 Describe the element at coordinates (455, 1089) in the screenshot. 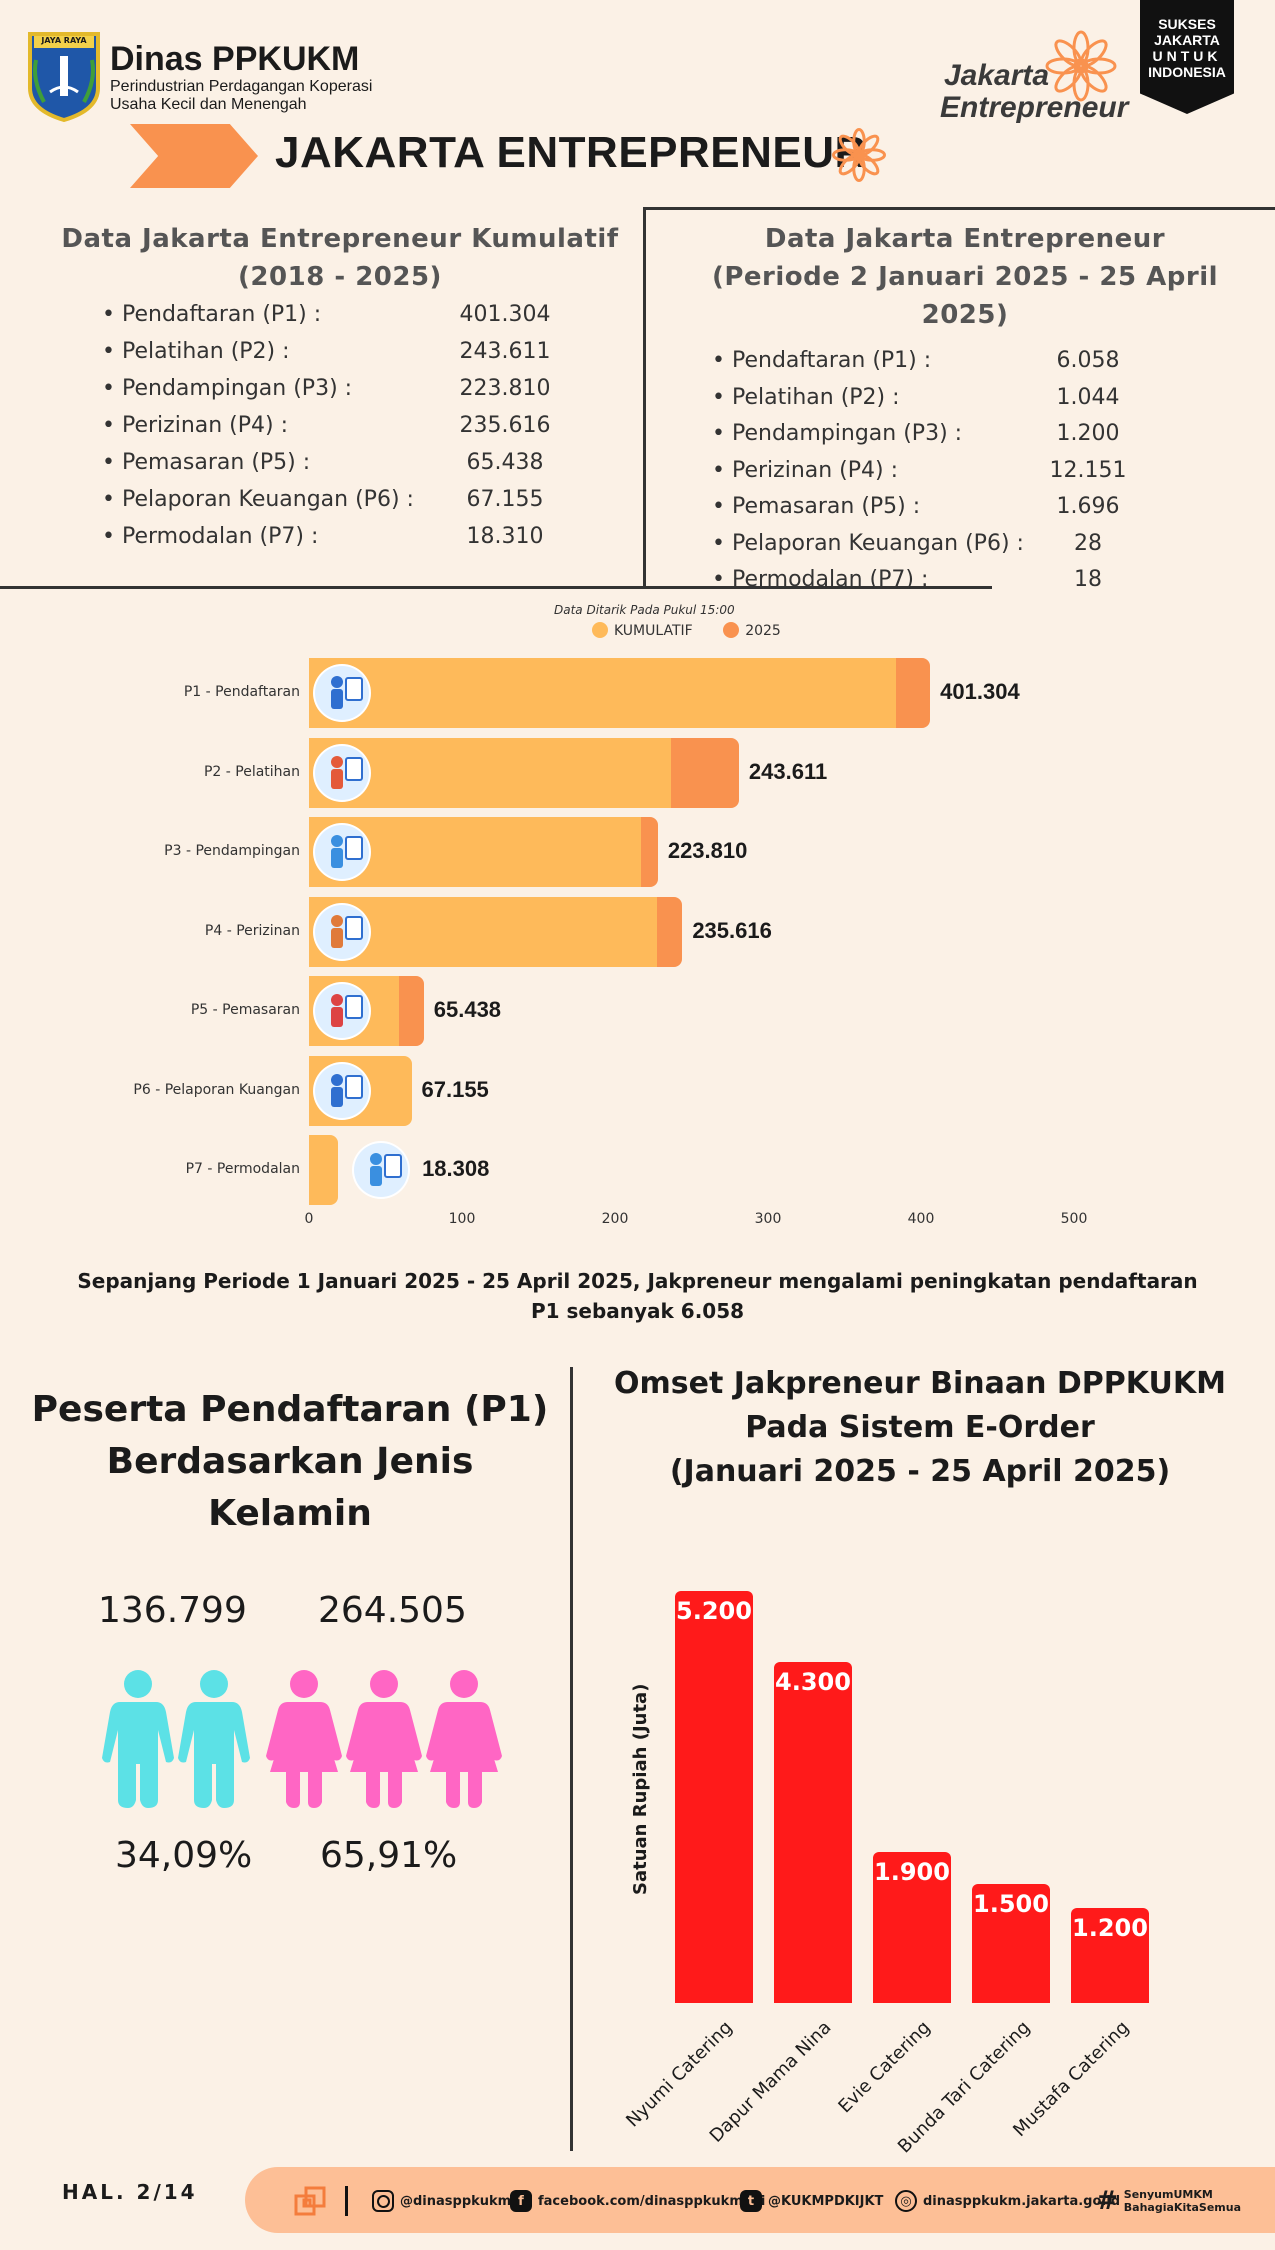

I see `value-label: 67.155` at that location.